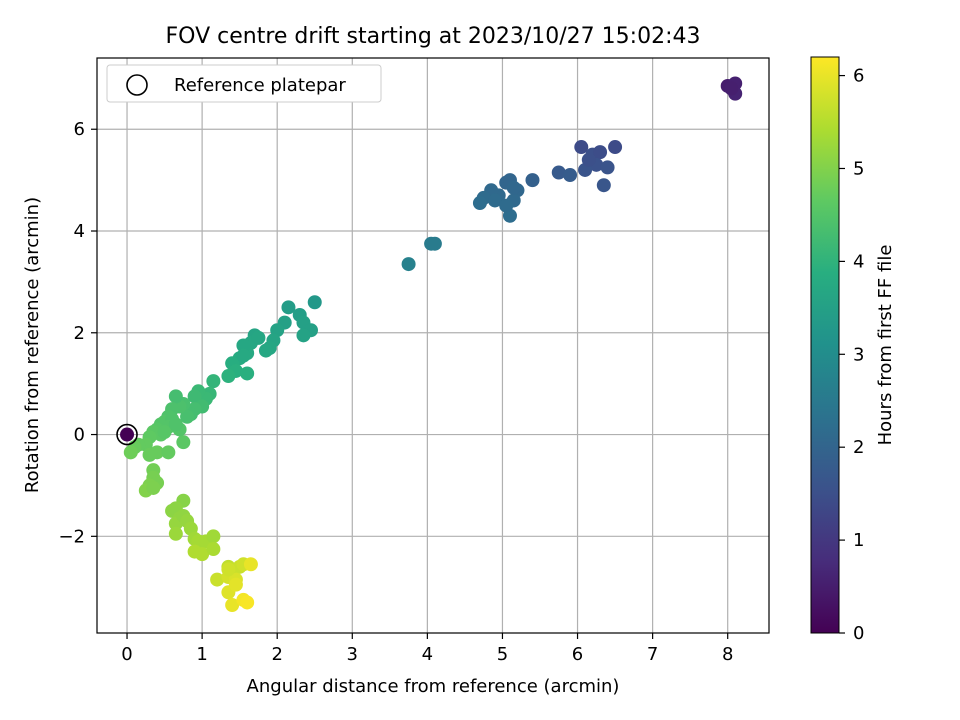  I want to click on reference-marker, so click(127, 434).